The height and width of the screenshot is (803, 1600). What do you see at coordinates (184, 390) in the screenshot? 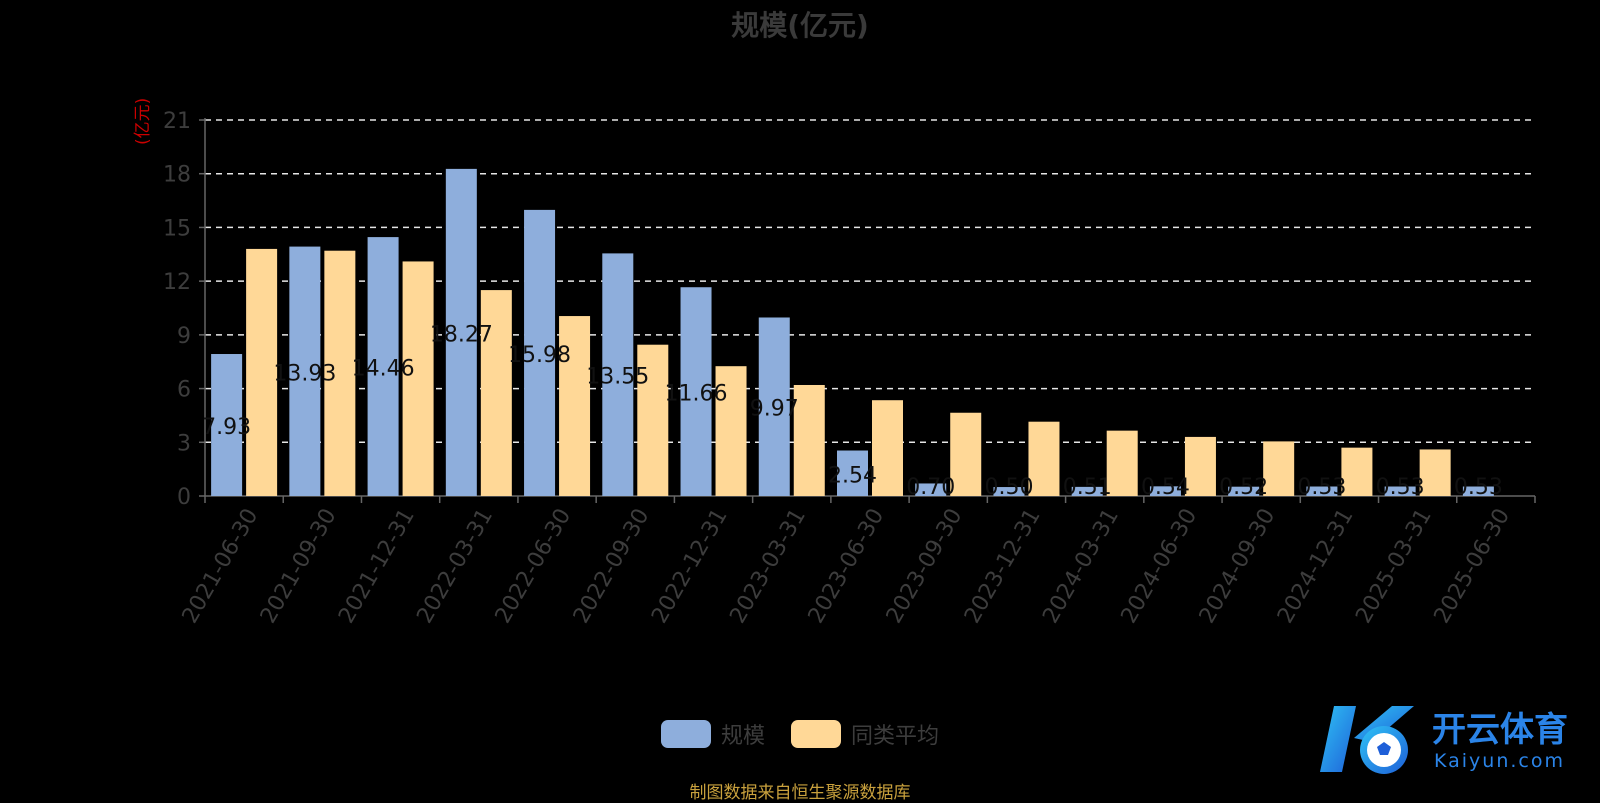
I see `y-tick-label: 6` at bounding box center [184, 390].